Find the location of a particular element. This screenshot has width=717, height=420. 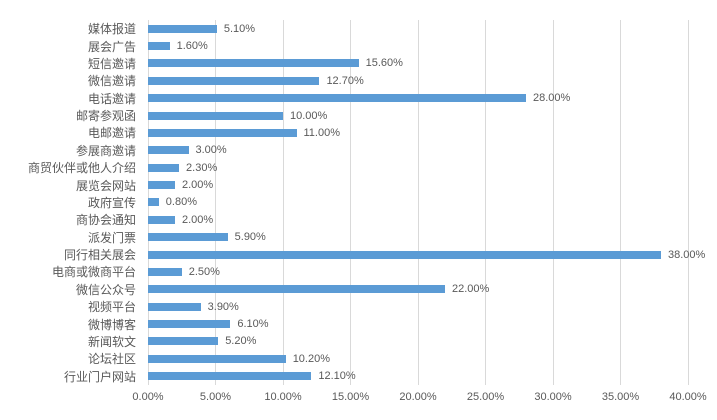

category-label: 同行相关展会 is located at coordinates (99, 255).